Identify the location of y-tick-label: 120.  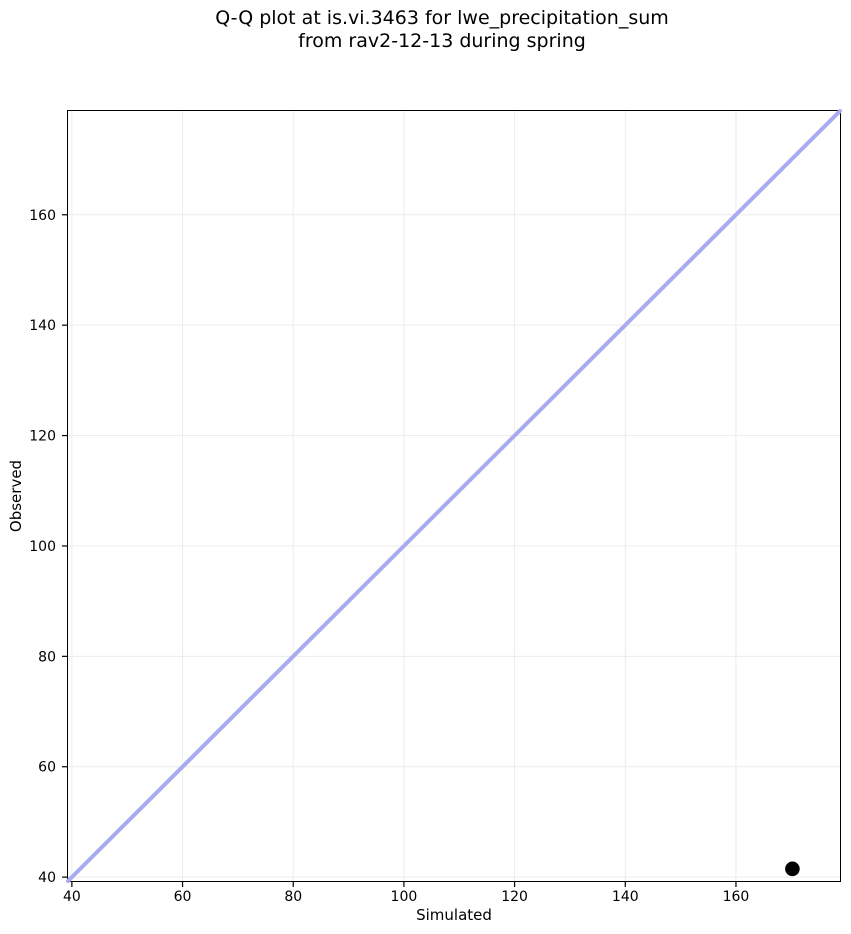
(42, 436).